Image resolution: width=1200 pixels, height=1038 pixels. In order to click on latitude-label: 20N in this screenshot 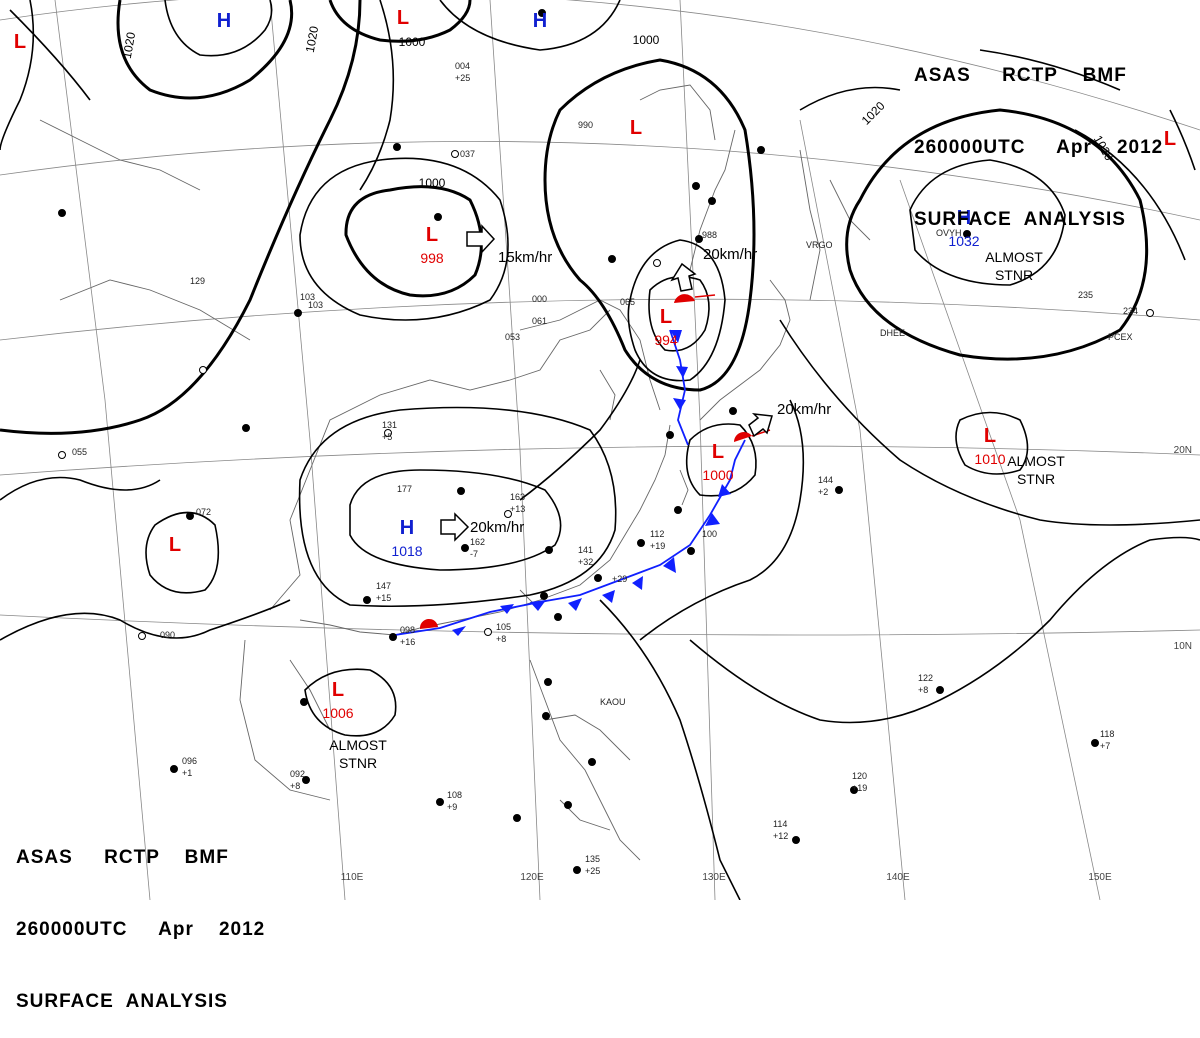, I will do `click(1183, 450)`.